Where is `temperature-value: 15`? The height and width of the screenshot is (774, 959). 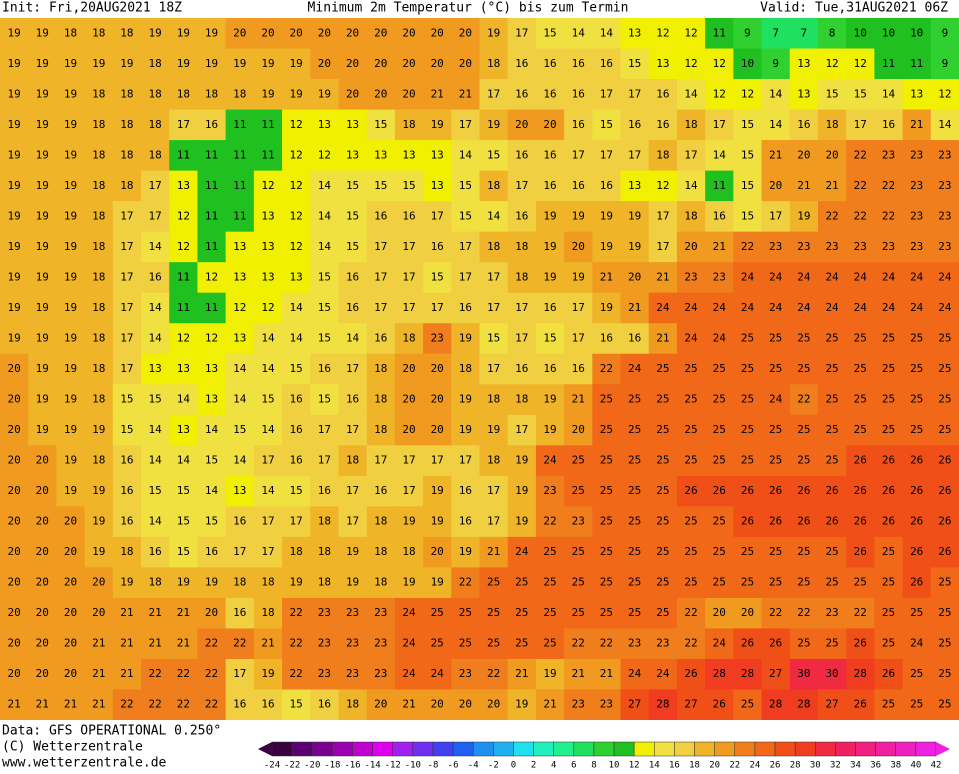
temperature-value: 15 is located at coordinates (352, 246).